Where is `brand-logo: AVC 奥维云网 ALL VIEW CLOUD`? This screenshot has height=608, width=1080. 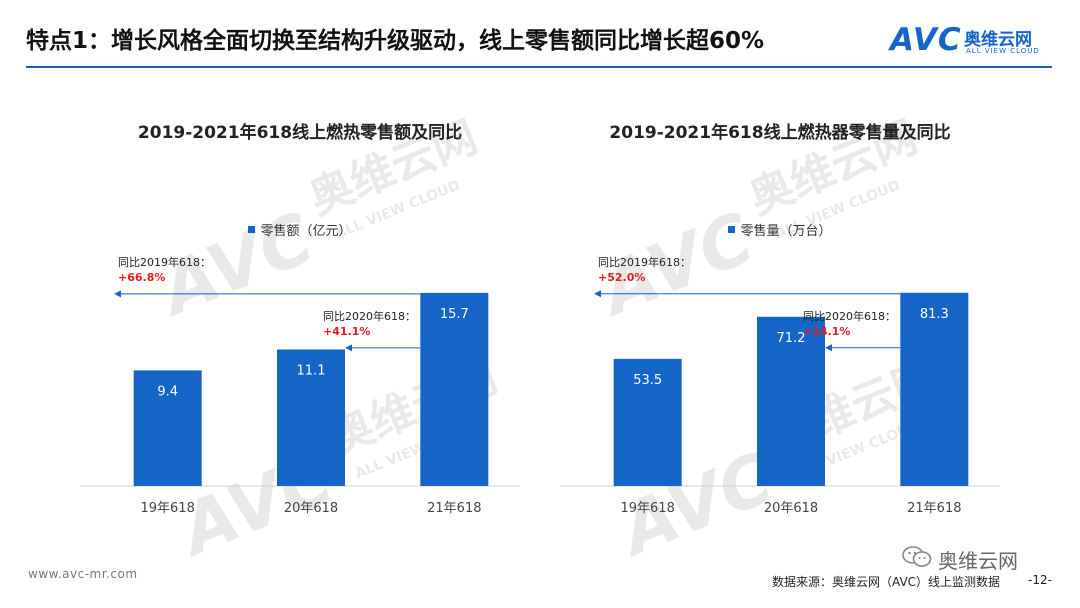 brand-logo: AVC 奥维云网 ALL VIEW CLOUD is located at coordinates (975, 42).